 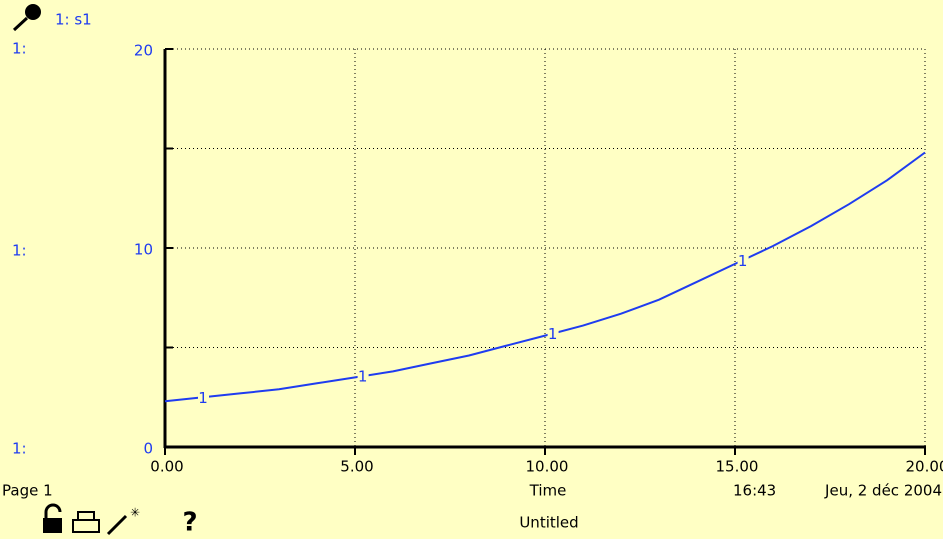 What do you see at coordinates (548, 491) in the screenshot?
I see `x-axis-label: Time` at bounding box center [548, 491].